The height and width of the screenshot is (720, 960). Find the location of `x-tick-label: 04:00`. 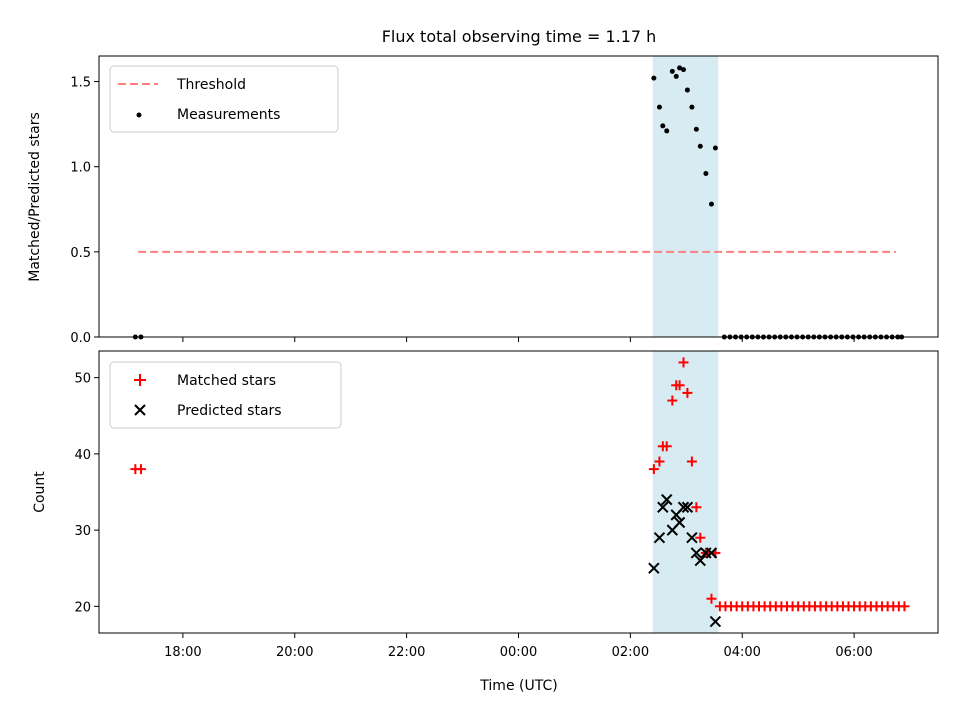

x-tick-label: 04:00 is located at coordinates (741, 652).